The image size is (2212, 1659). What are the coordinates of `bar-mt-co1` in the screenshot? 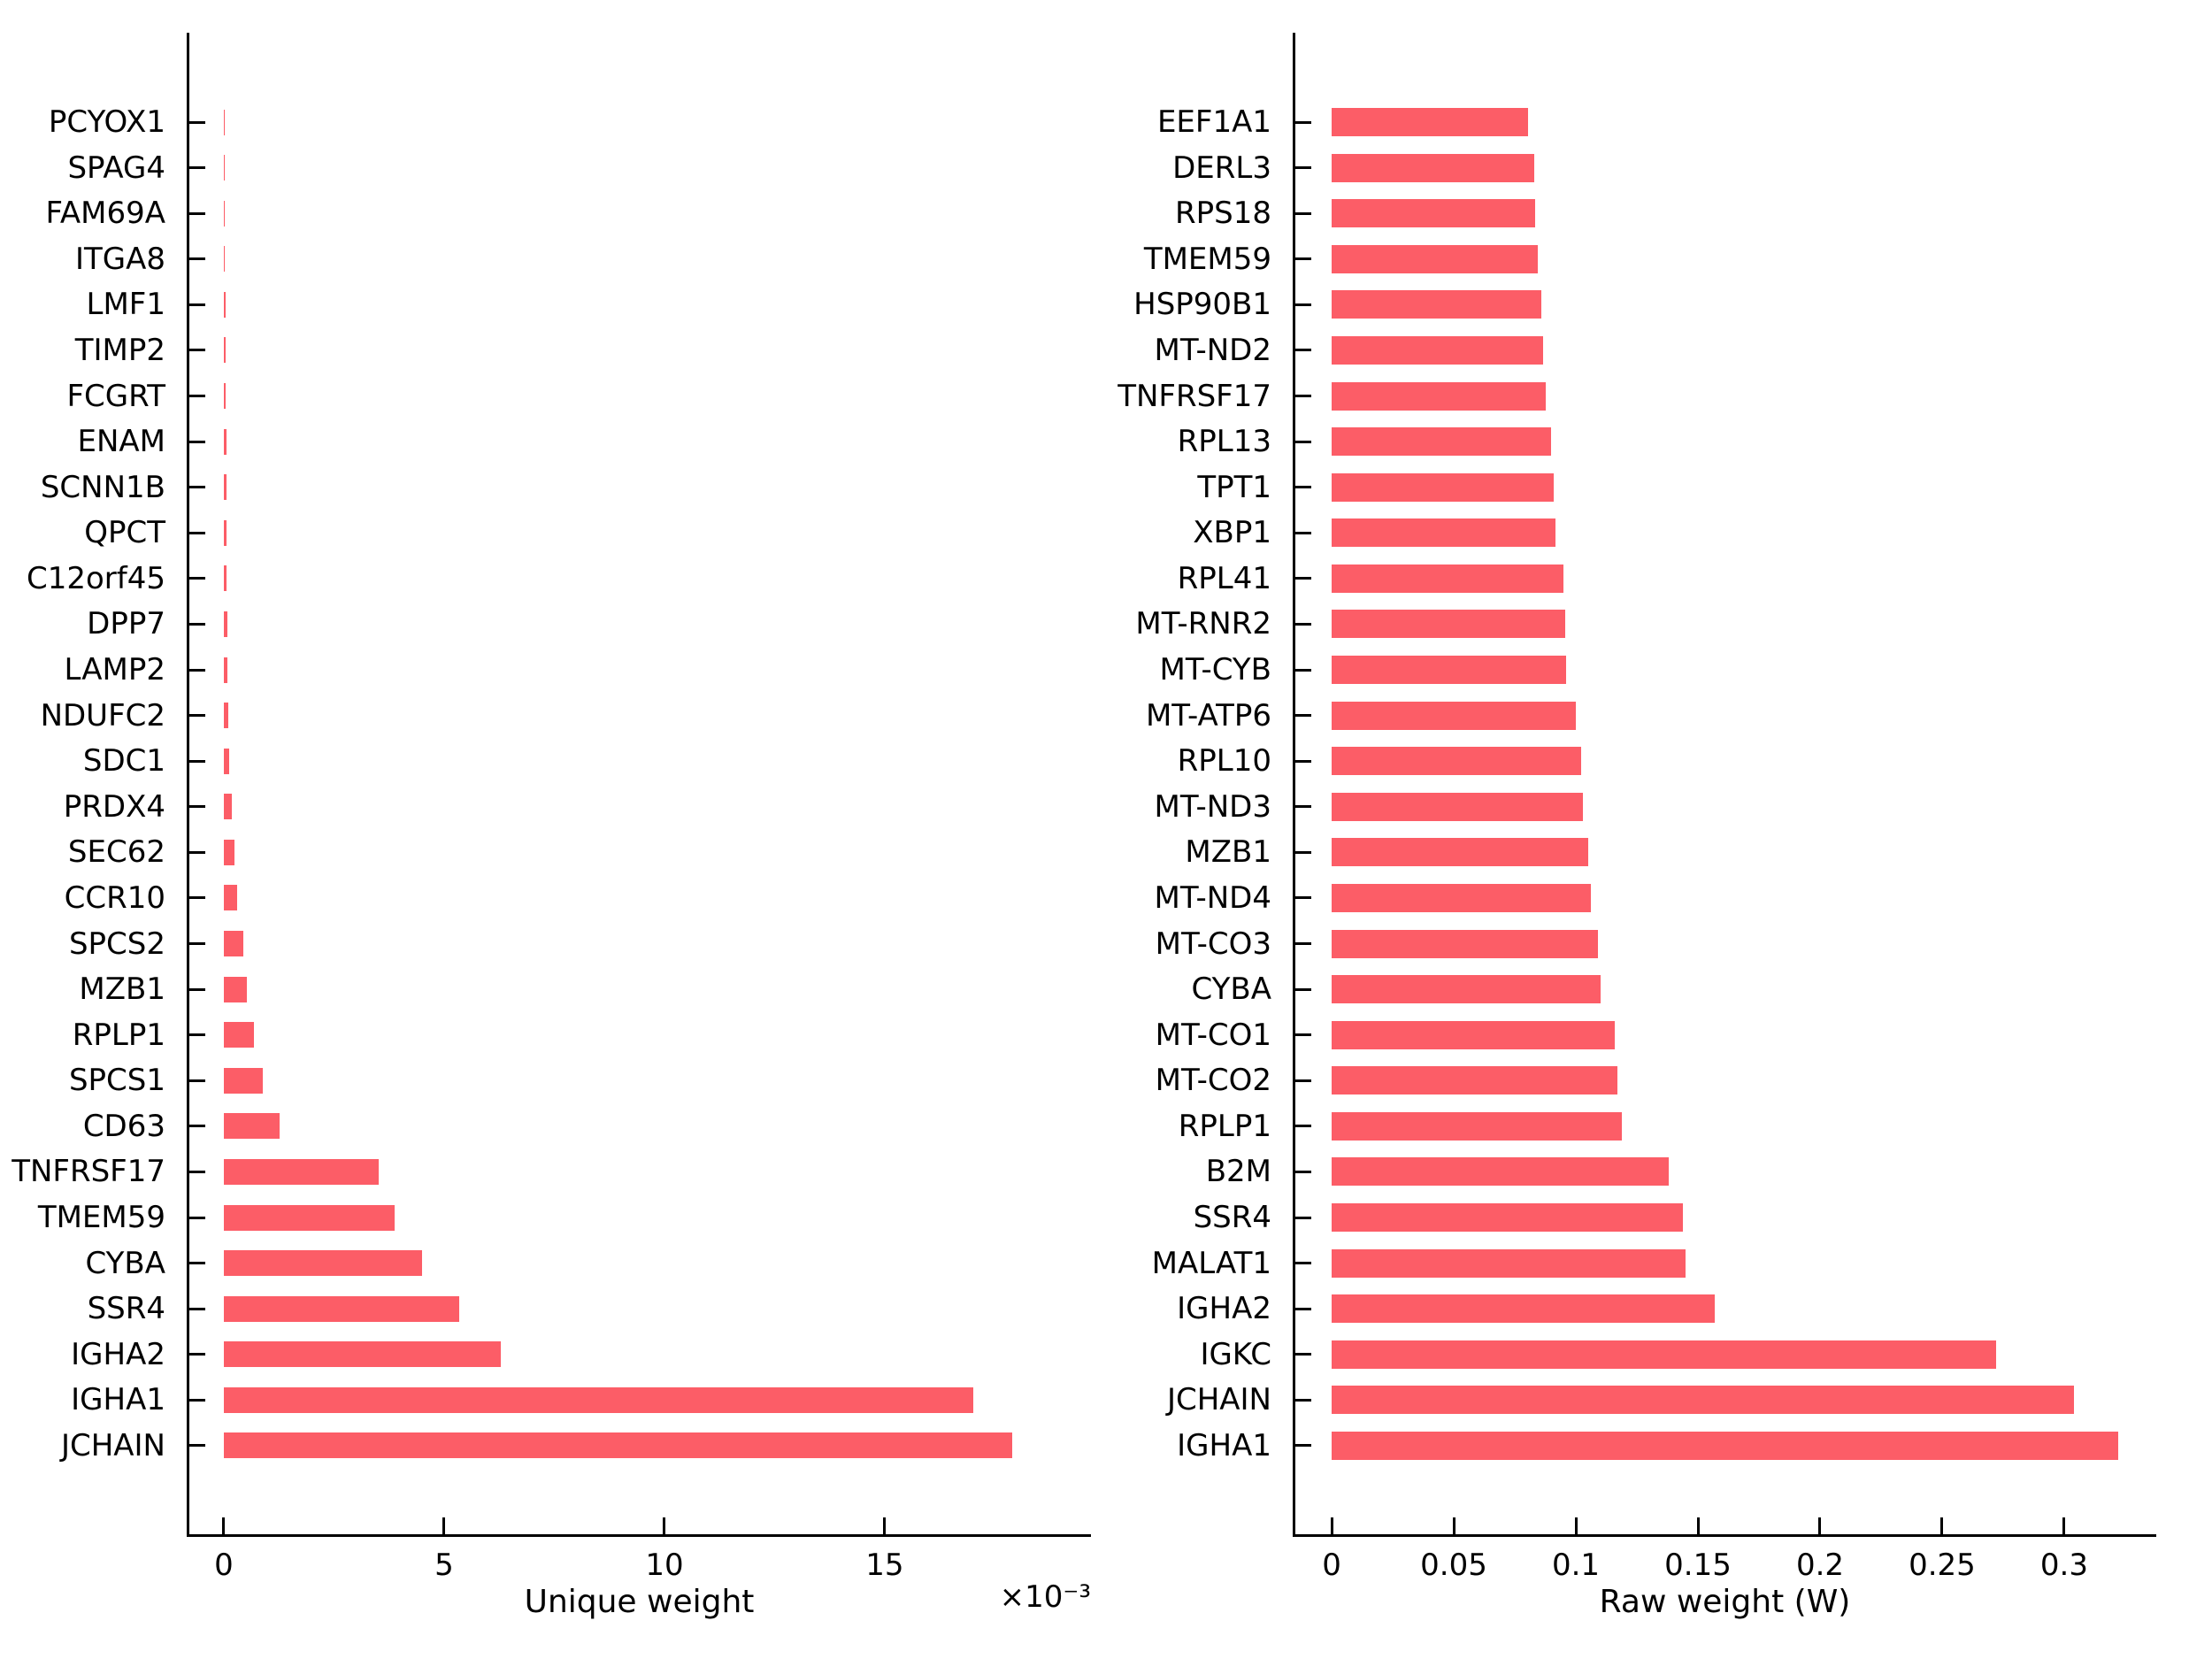 It's located at (1474, 1035).